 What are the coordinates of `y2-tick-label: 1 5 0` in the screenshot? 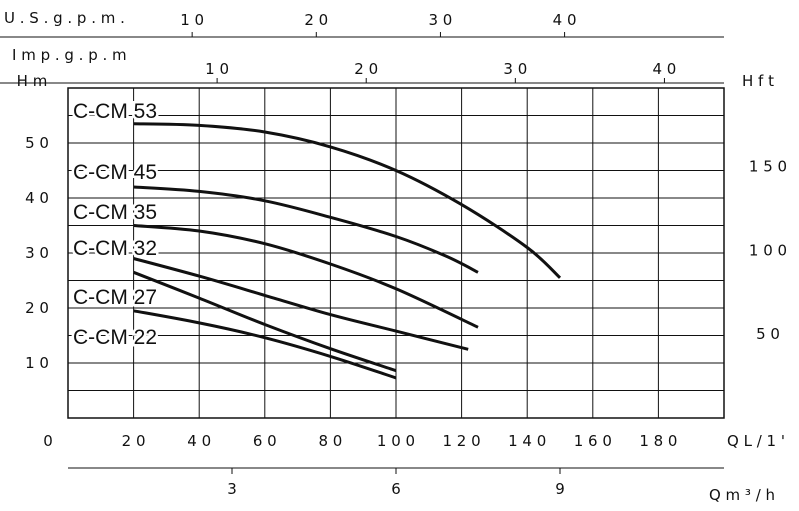 It's located at (768, 167).